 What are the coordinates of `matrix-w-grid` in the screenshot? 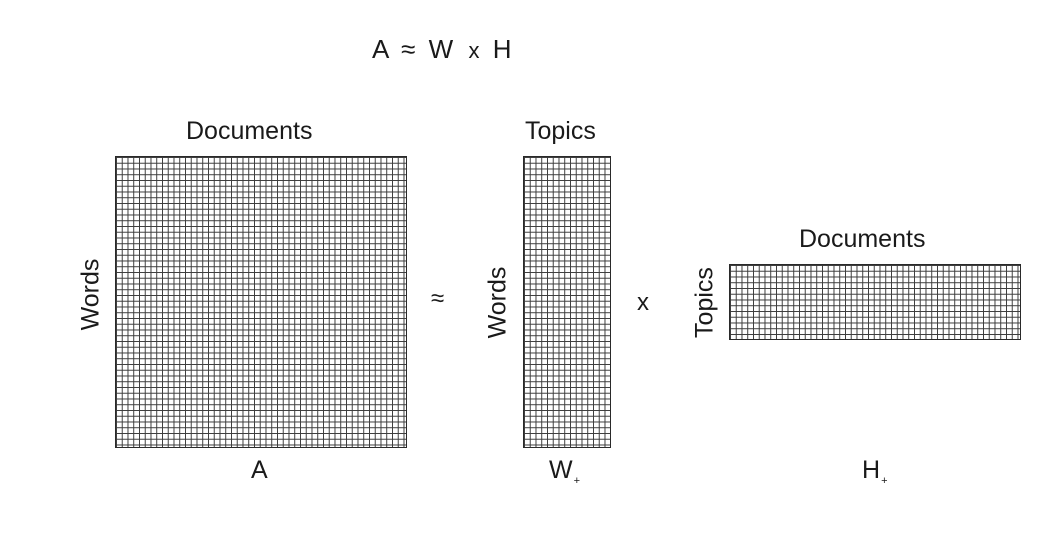 It's located at (567, 302).